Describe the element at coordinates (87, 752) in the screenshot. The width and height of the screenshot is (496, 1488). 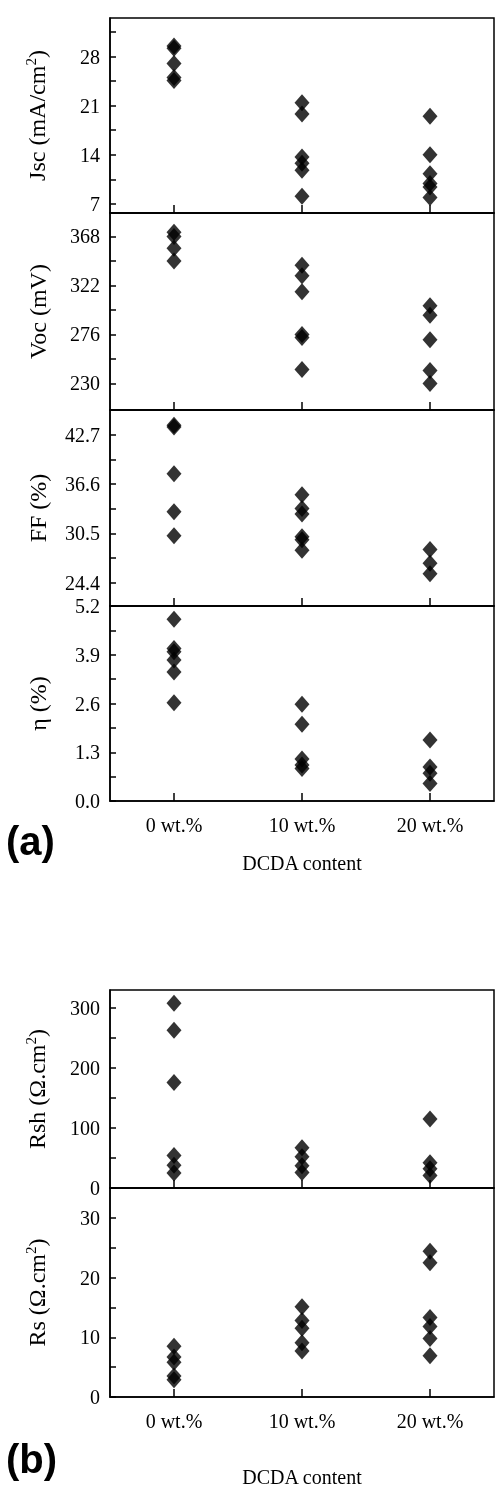
I see `y-tick-label: 1.3` at that location.